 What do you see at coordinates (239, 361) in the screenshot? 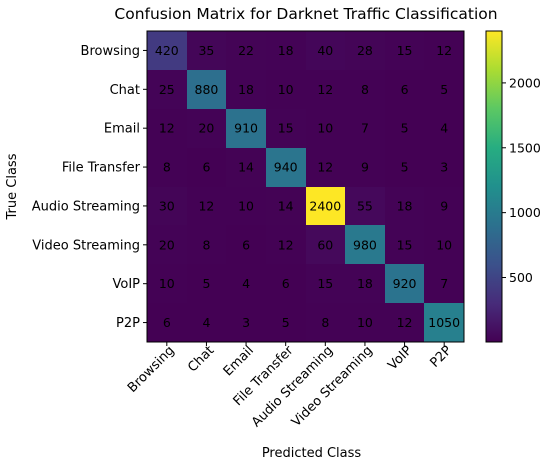
I see `x-tick-label: Email` at bounding box center [239, 361].